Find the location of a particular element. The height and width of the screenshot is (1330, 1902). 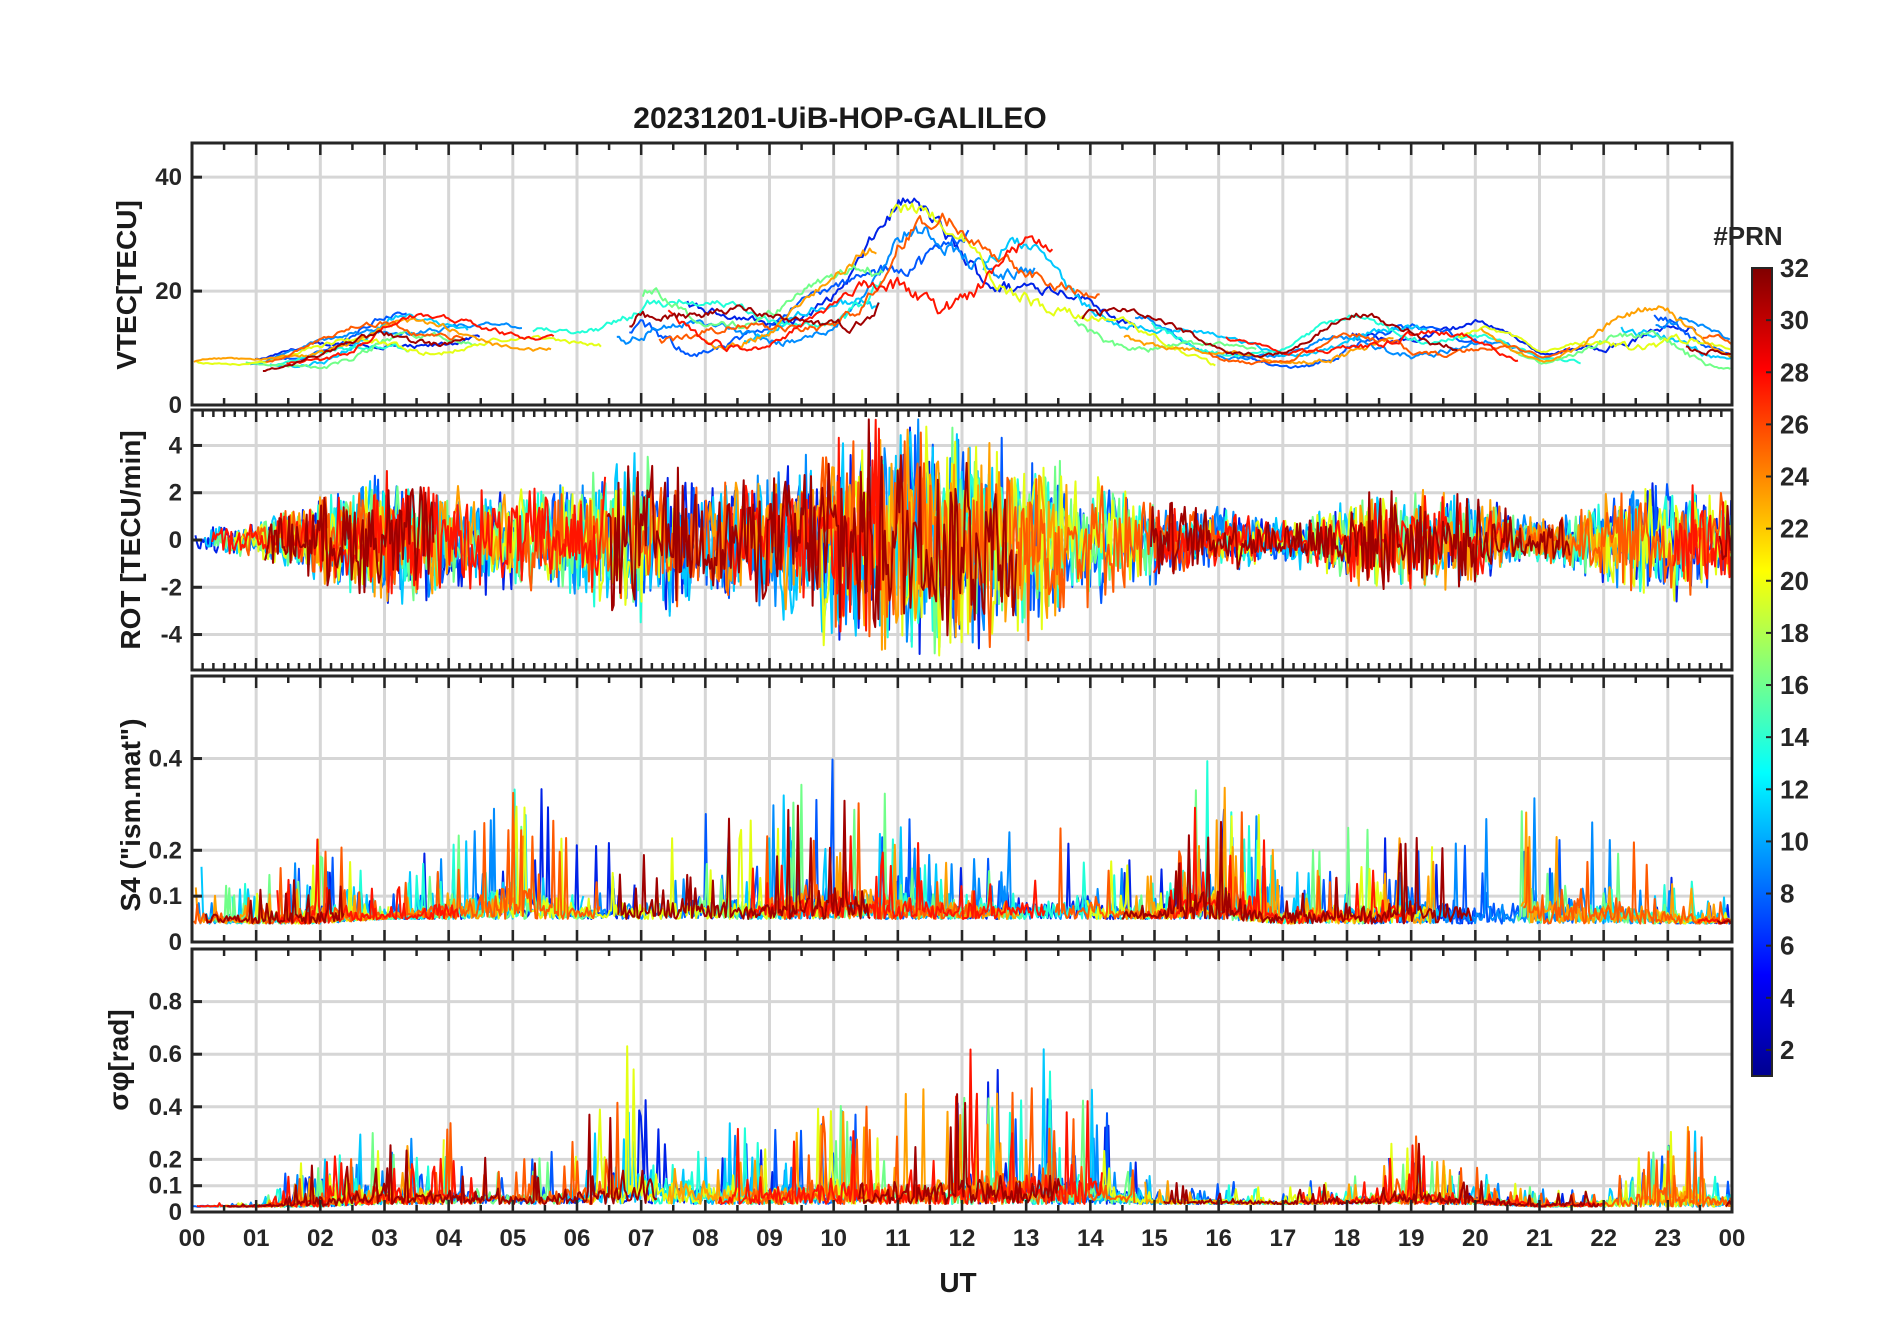

x-axis-label: UT is located at coordinates (957, 1282).